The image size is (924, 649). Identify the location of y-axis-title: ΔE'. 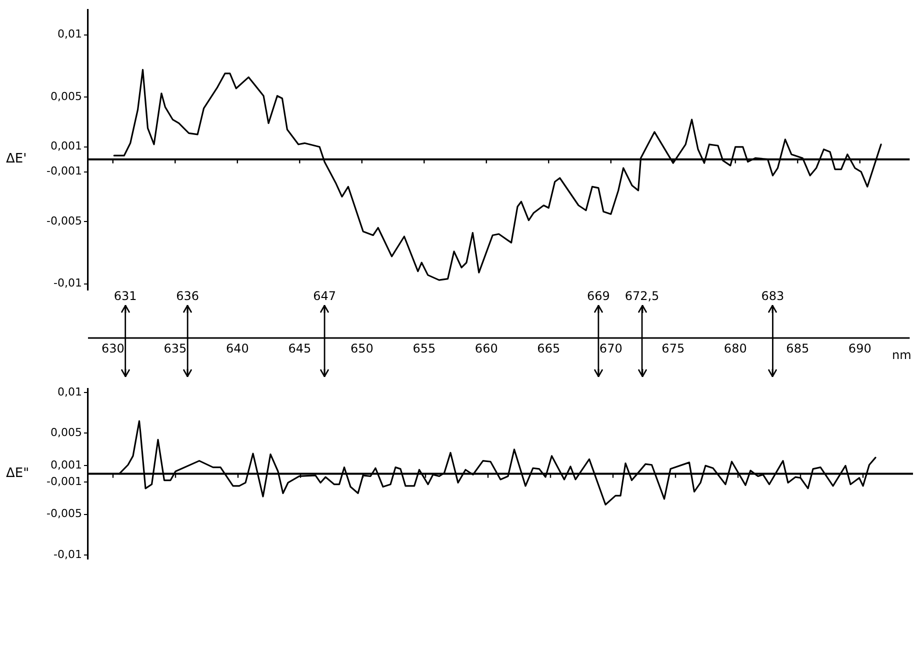
(16, 159).